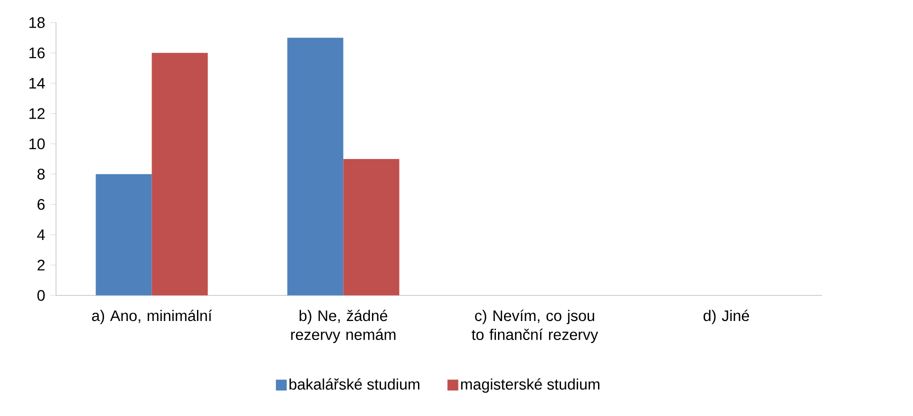 The height and width of the screenshot is (416, 913). What do you see at coordinates (37, 83) in the screenshot?
I see `y-tick-label: 14` at bounding box center [37, 83].